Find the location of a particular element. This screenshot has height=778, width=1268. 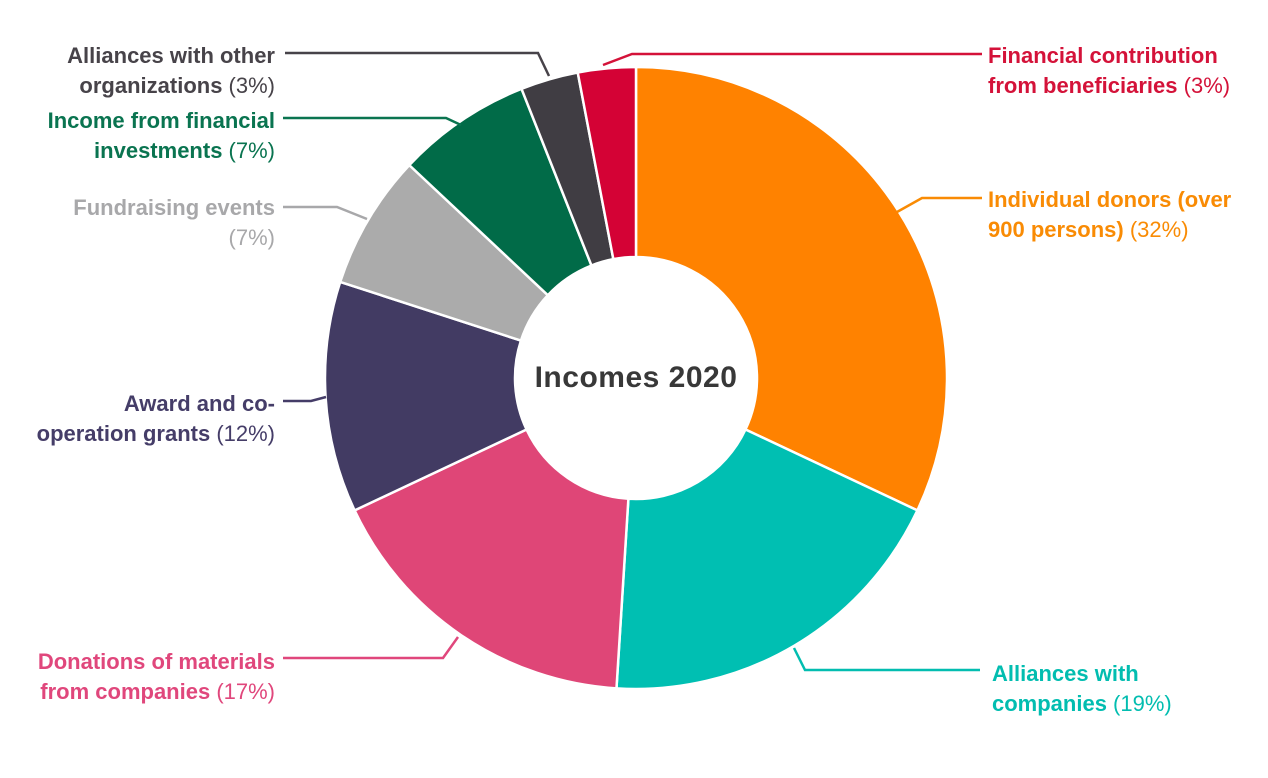

label-line: from beneficiaries (3%) is located at coordinates (1109, 85).